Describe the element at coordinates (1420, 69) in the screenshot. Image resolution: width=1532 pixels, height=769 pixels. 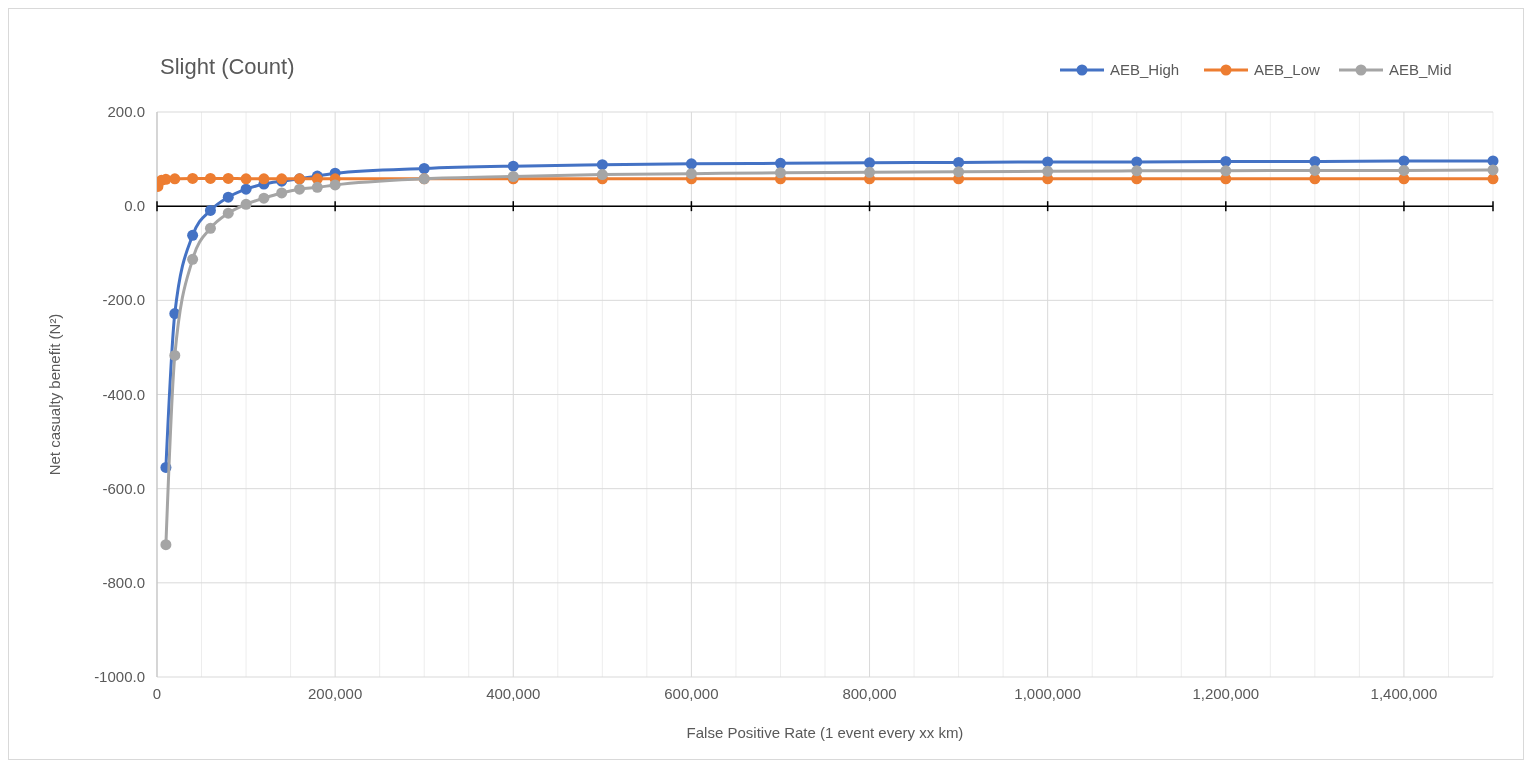
I see `legend-label: AEB_Mid` at that location.